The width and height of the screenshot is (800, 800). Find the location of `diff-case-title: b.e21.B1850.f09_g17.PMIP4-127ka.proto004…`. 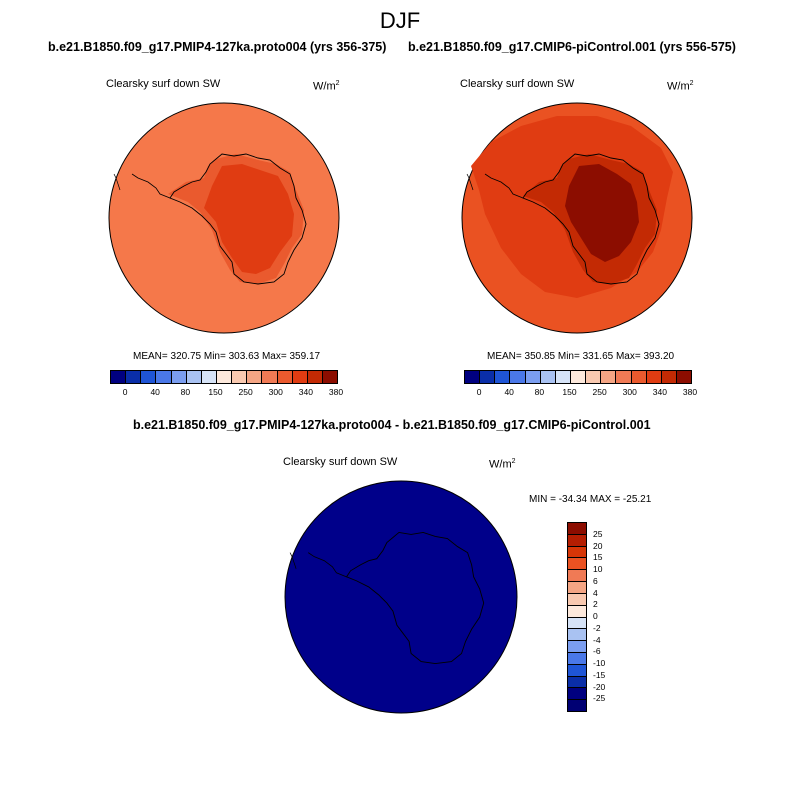

diff-case-title: b.e21.B1850.f09_g17.PMIP4-127ka.proto004… is located at coordinates (392, 425).